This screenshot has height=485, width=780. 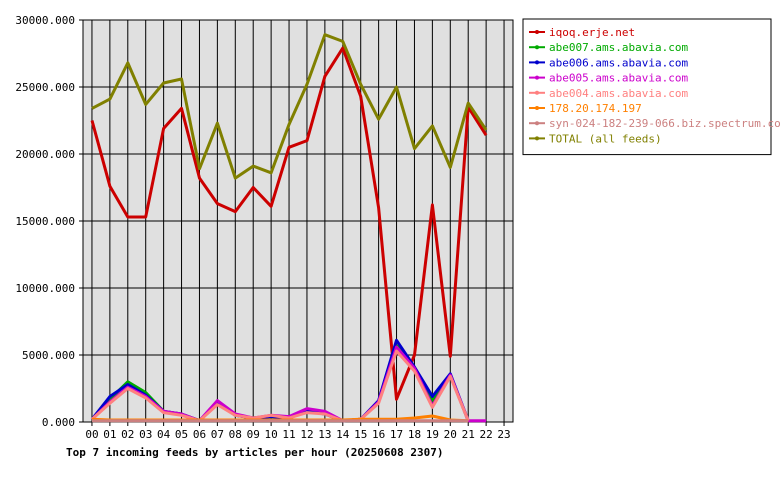 What do you see at coordinates (45, 20) in the screenshot?
I see `y-tick-label: 30000.000` at bounding box center [45, 20].